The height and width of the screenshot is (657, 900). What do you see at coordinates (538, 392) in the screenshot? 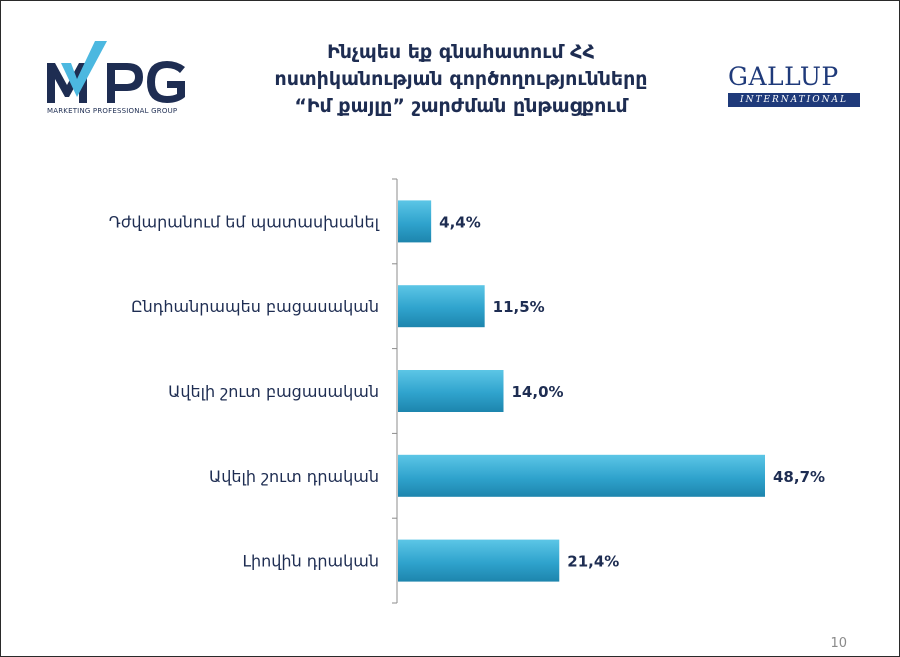
I see `data-label: 14,0%` at bounding box center [538, 392].